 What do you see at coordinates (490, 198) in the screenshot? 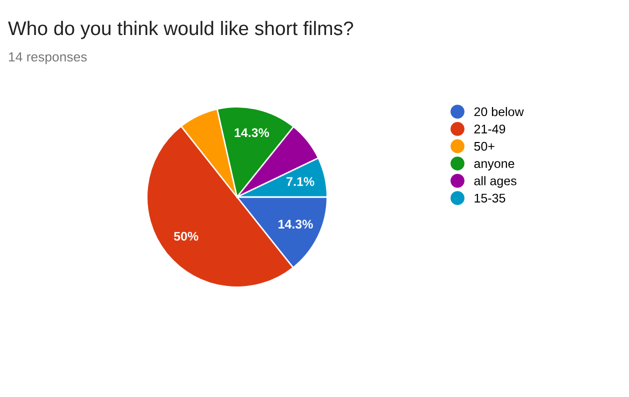
I see `legend-label: 15-35` at bounding box center [490, 198].